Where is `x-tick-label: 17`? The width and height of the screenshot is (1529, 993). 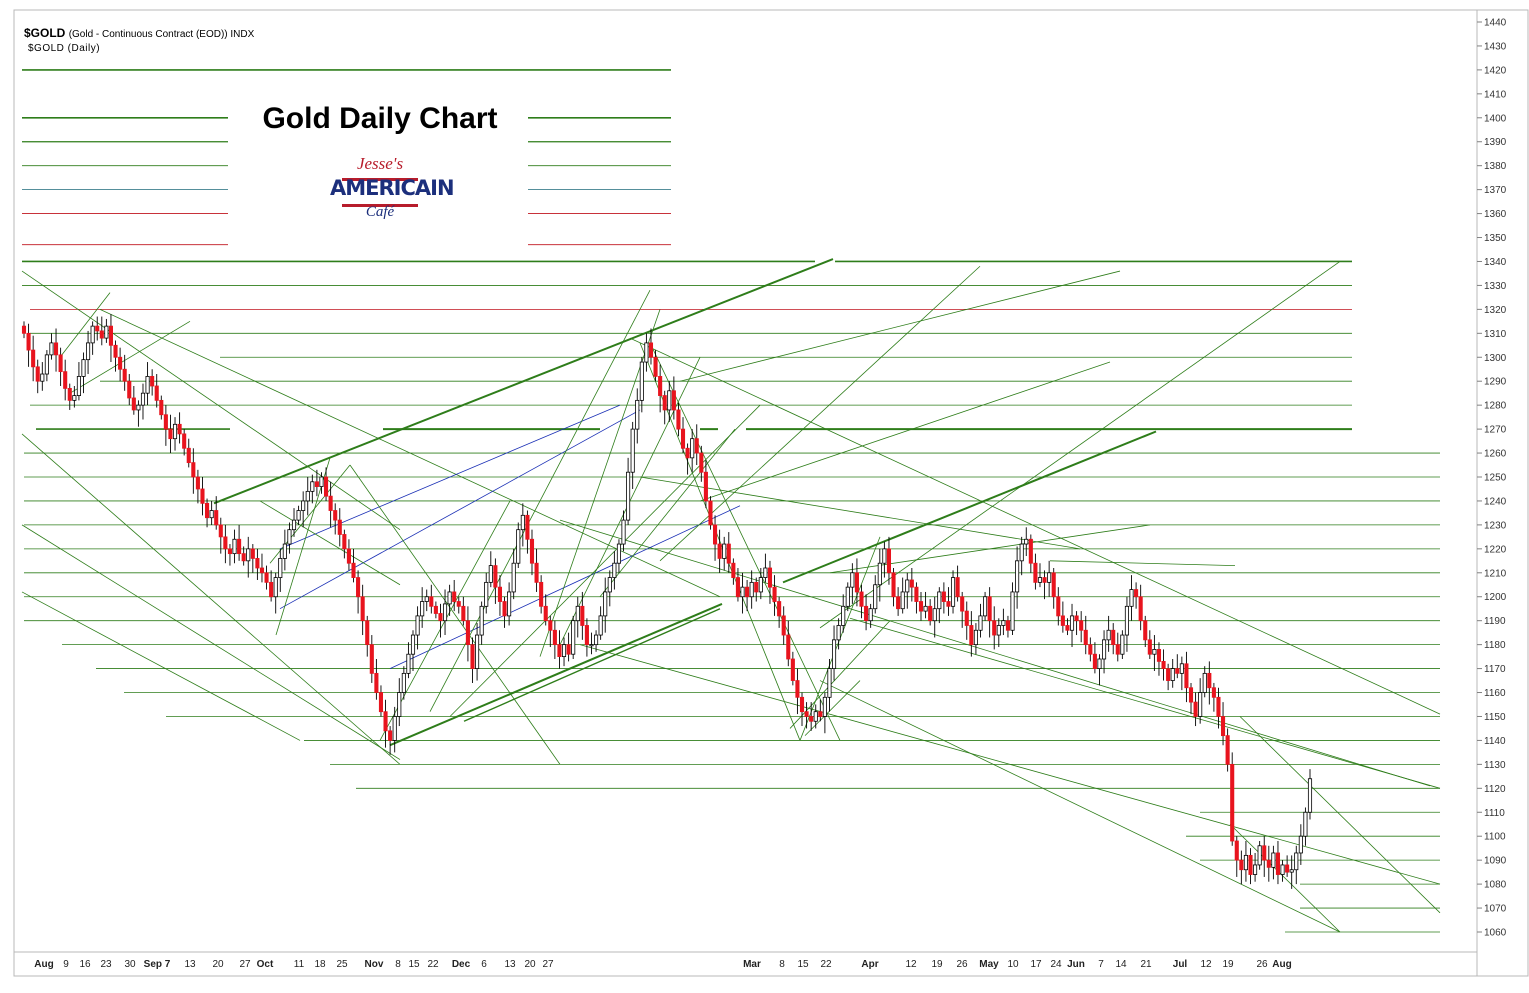
x-tick-label: 17 is located at coordinates (1036, 964).